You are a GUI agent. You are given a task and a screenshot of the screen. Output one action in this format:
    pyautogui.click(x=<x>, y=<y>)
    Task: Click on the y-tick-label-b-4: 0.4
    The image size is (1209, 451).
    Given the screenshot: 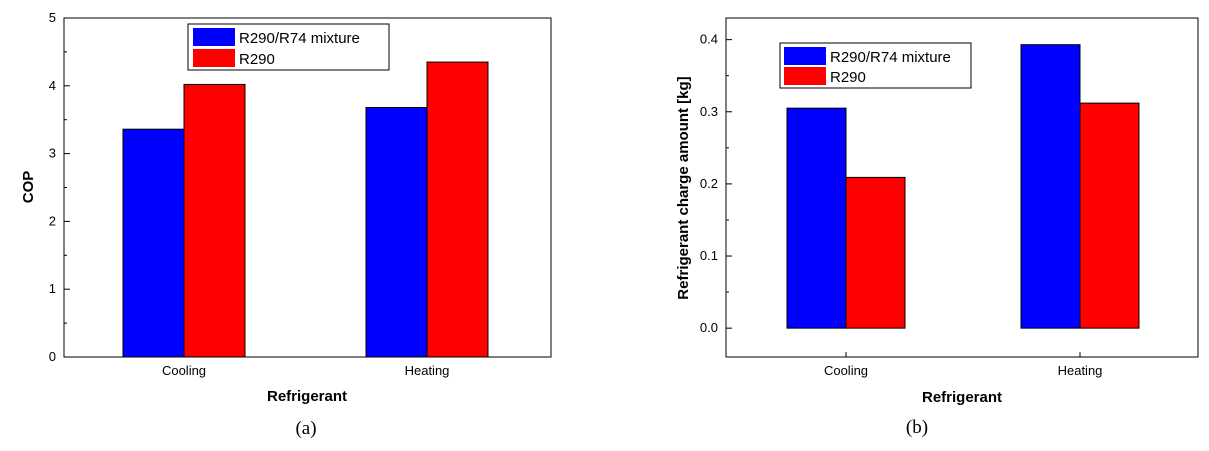 What is the action you would take?
    pyautogui.click(x=709, y=39)
    